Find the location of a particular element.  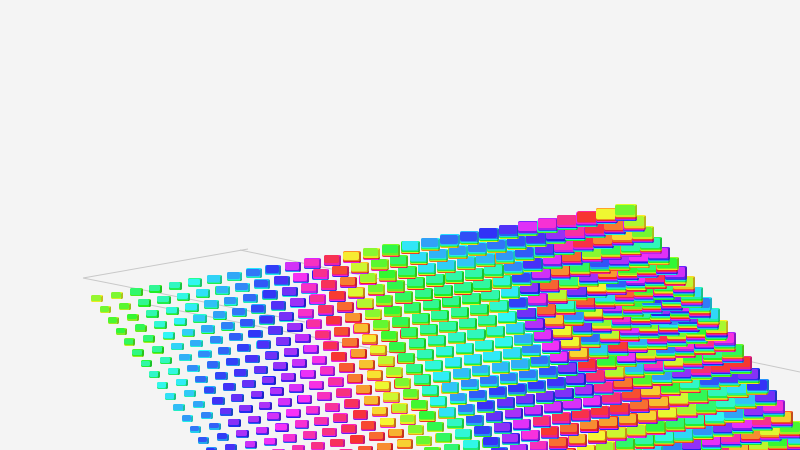

gridline-floor-left-edge is located at coordinates (194, 300).